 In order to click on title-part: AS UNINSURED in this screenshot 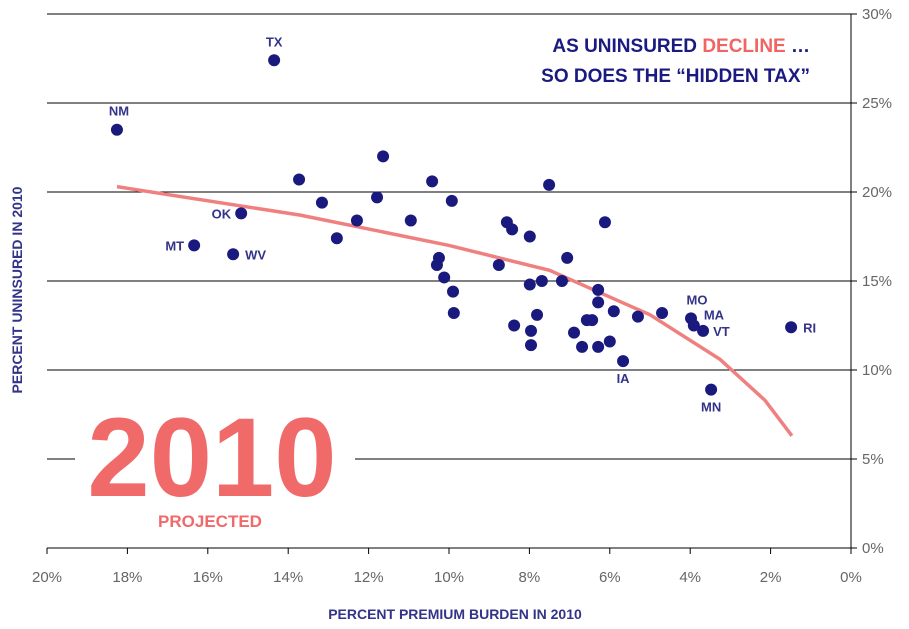, I will do `click(627, 46)`.